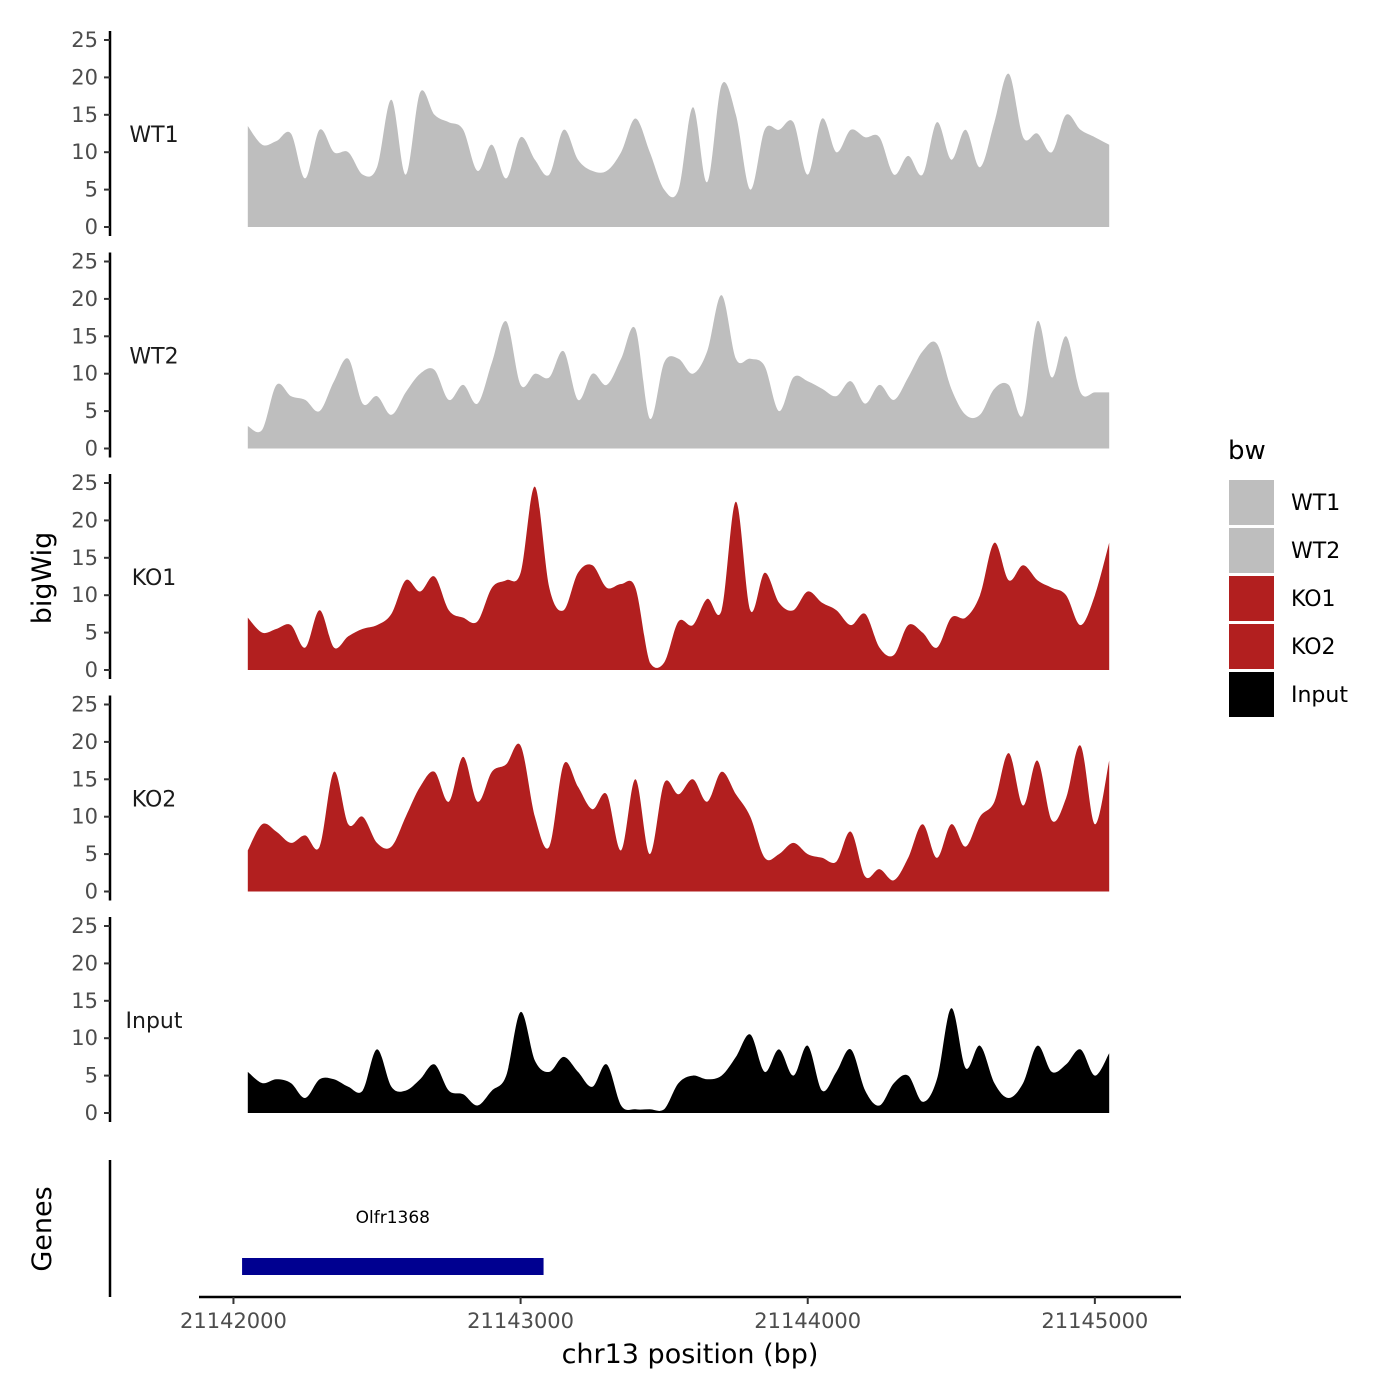  I want to click on track-label: KO1, so click(154, 578).